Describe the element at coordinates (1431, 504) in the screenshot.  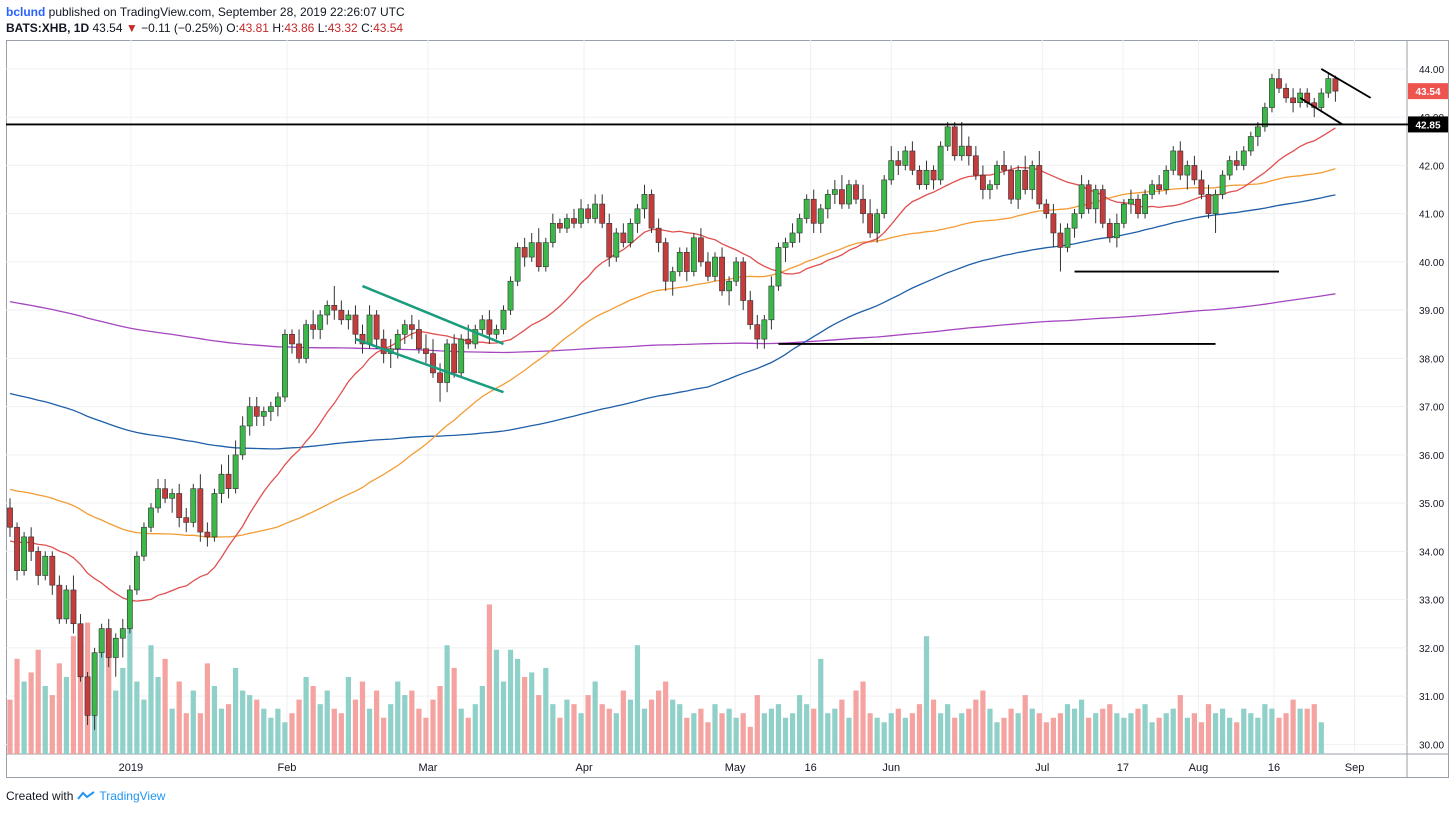
I see `y-tick-label: 35.00` at that location.